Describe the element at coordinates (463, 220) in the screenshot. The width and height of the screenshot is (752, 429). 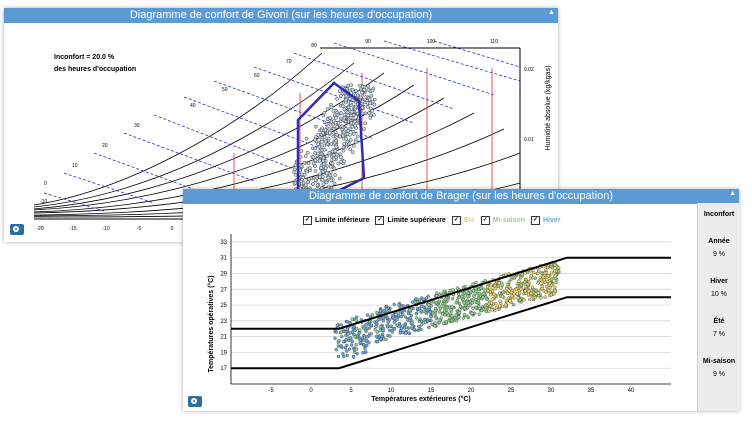
I see `legend-item: ✓ Été` at that location.